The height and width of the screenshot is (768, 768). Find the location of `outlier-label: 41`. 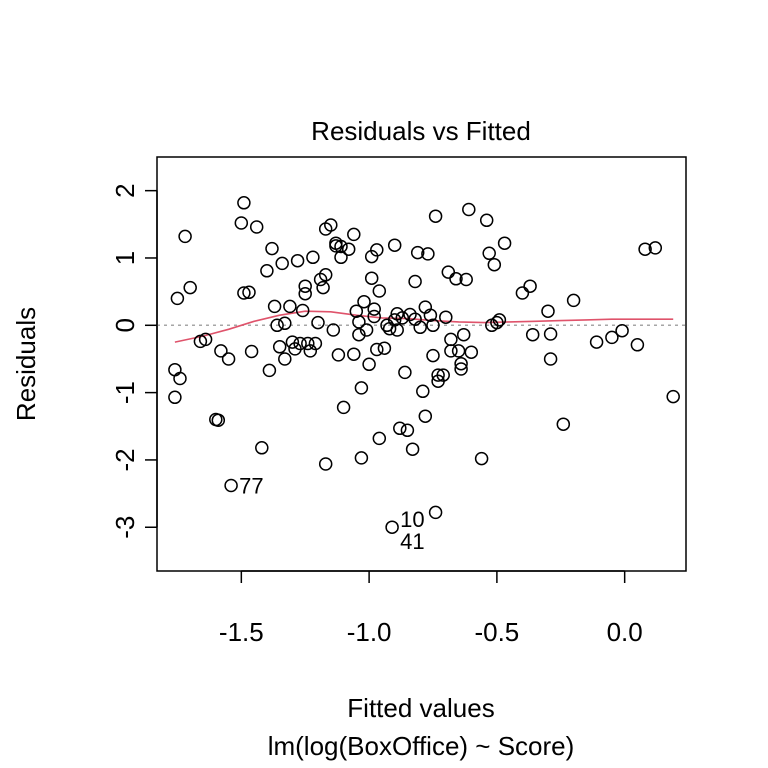

outlier-label: 41 is located at coordinates (412, 541).